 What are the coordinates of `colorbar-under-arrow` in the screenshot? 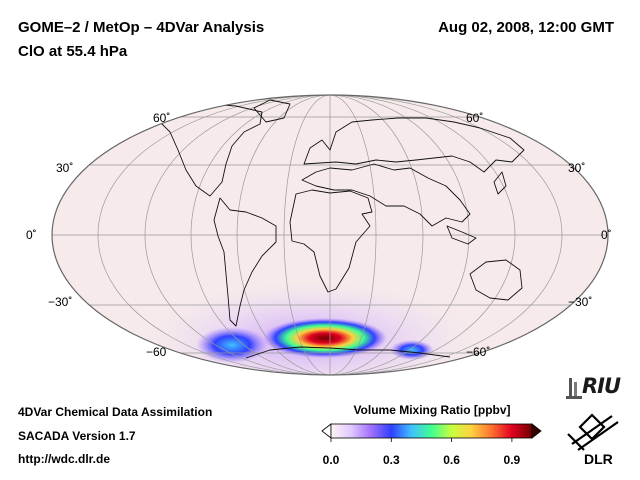 It's located at (326, 431).